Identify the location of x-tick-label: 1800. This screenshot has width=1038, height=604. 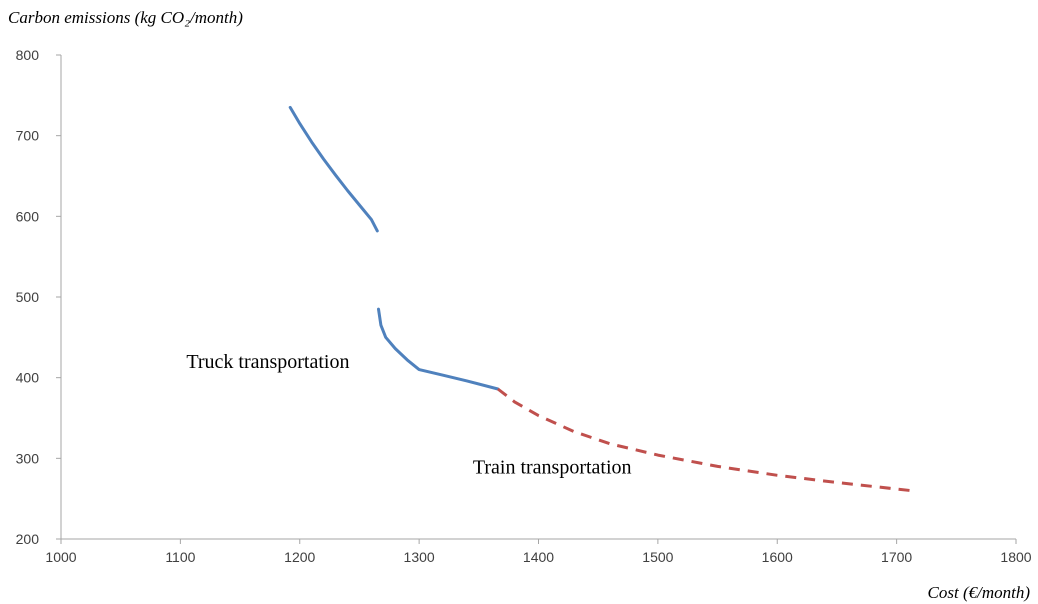
(1015, 557).